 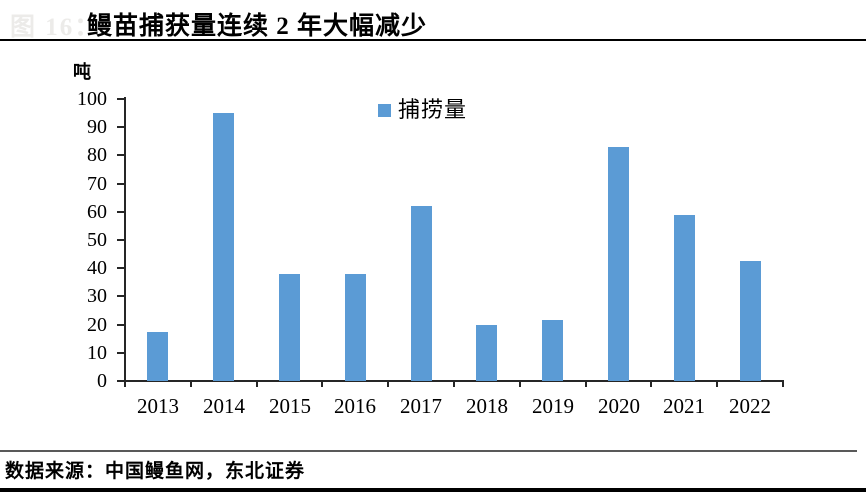 What do you see at coordinates (155, 471) in the screenshot?
I see `data-source-text: 数据来源：中国鳗鱼网，东北证券` at bounding box center [155, 471].